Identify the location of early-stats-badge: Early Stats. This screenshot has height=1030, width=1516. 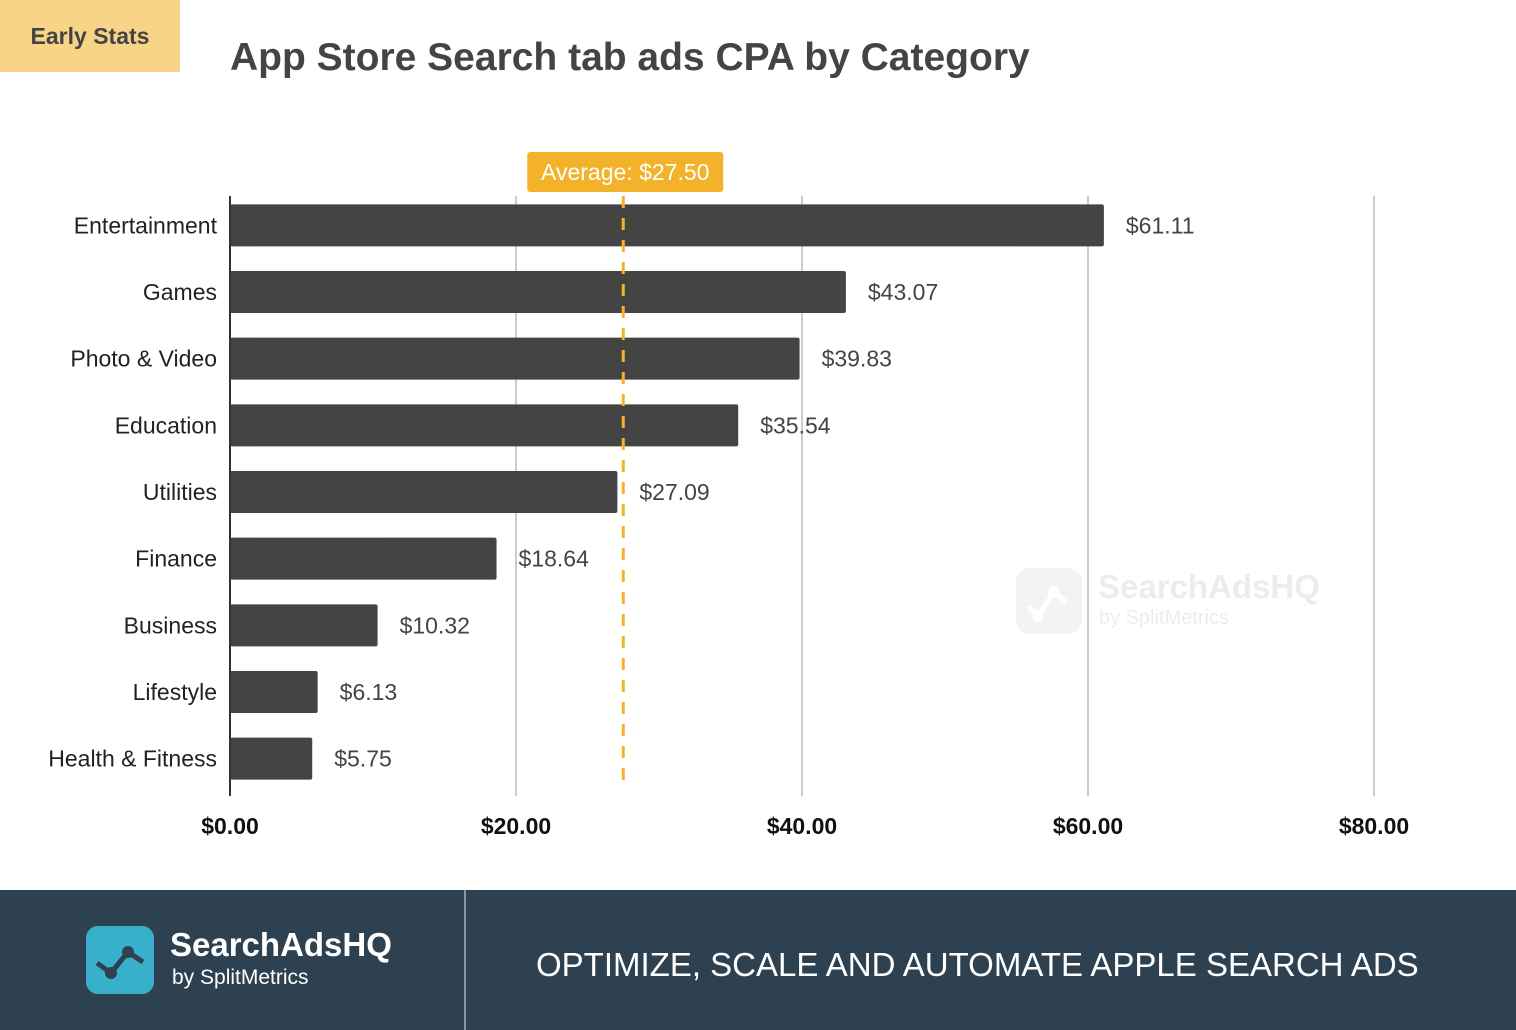
(90, 36).